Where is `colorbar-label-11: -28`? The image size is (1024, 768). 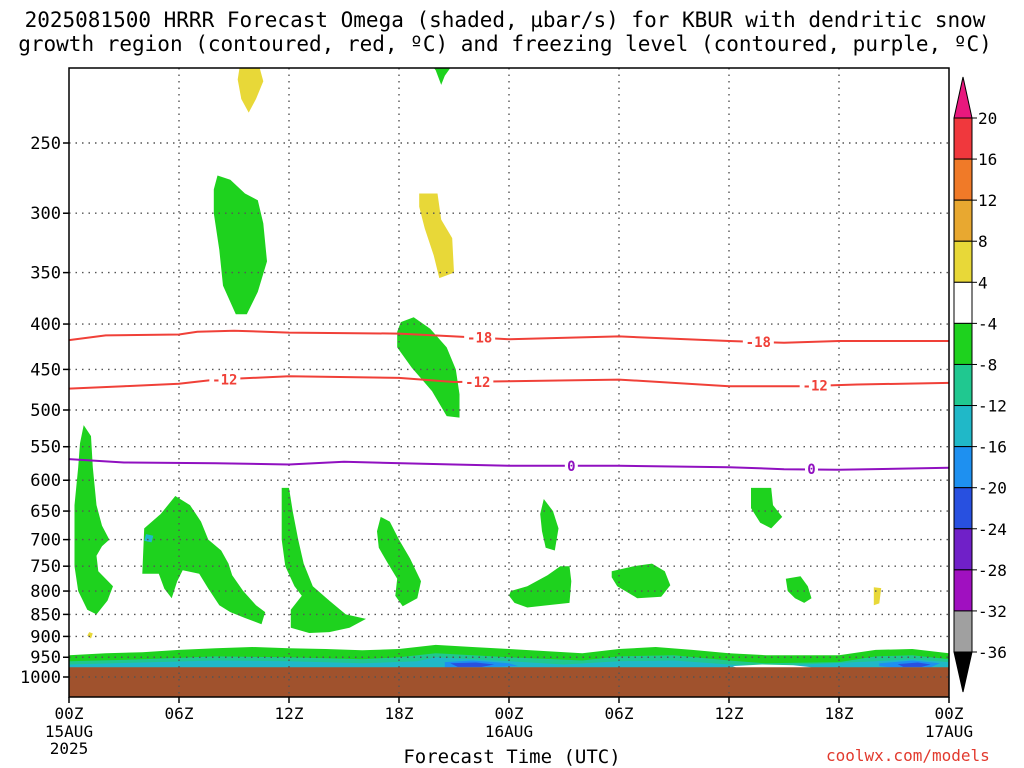 colorbar-label-11: -28 is located at coordinates (992, 570).